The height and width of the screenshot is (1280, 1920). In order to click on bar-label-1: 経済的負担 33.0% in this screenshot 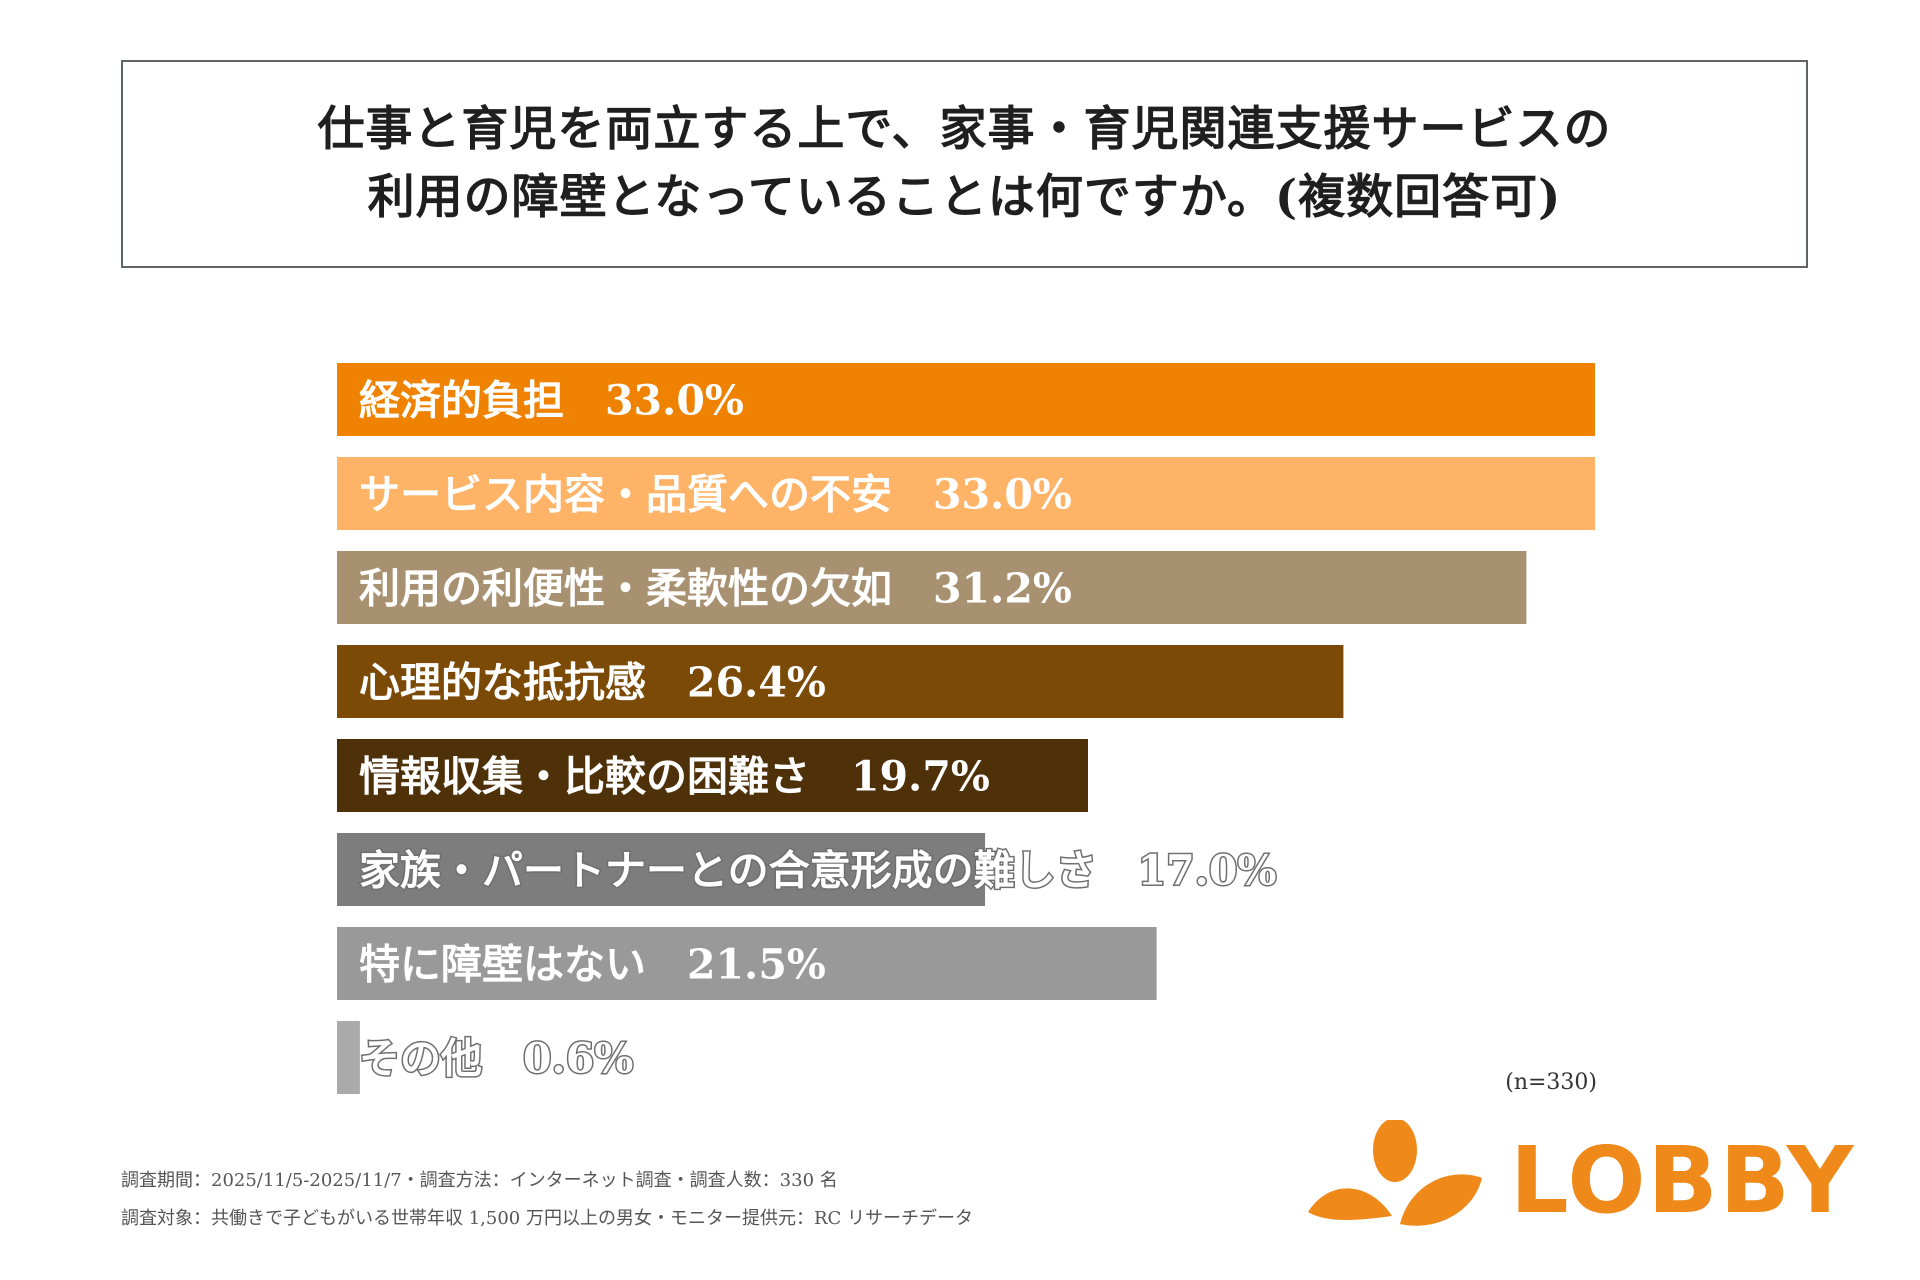, I will do `click(551, 401)`.